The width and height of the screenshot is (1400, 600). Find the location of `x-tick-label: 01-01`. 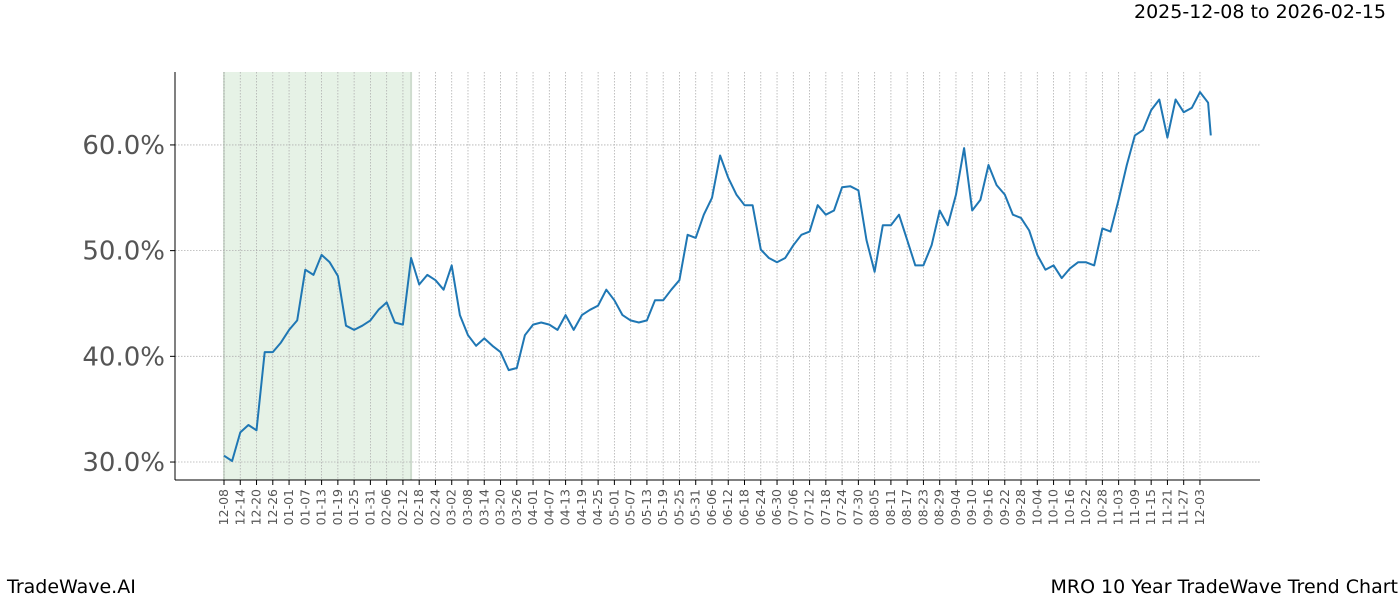

x-tick-label: 01-01 is located at coordinates (288, 507).